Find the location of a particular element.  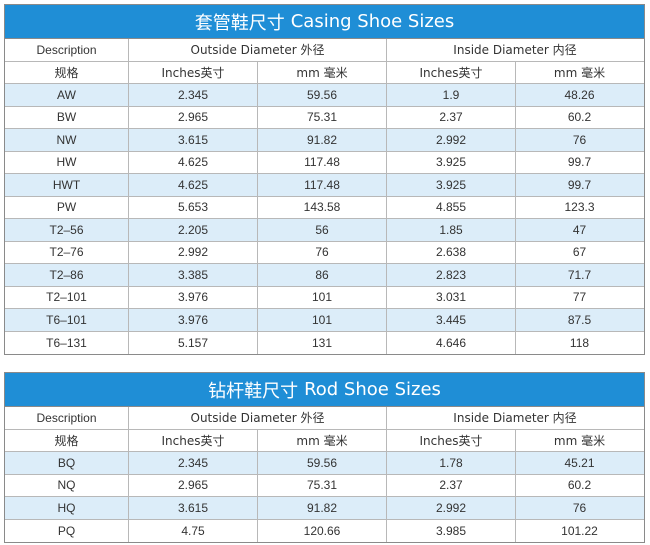

id-inches-cell: 1.9 is located at coordinates (451, 95).